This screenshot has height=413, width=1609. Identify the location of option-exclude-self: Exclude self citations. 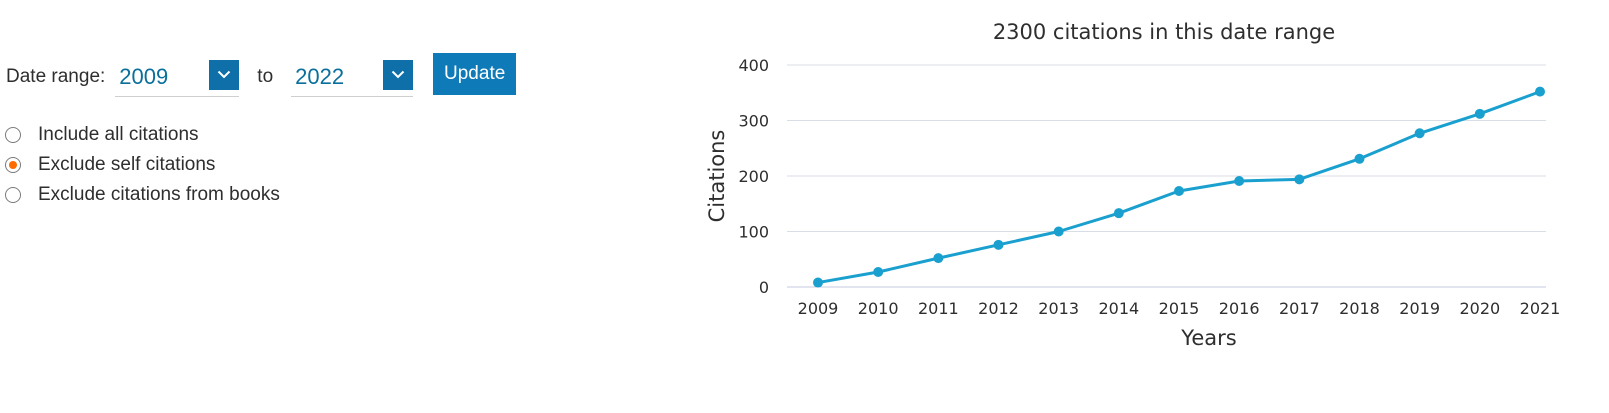
(142, 165).